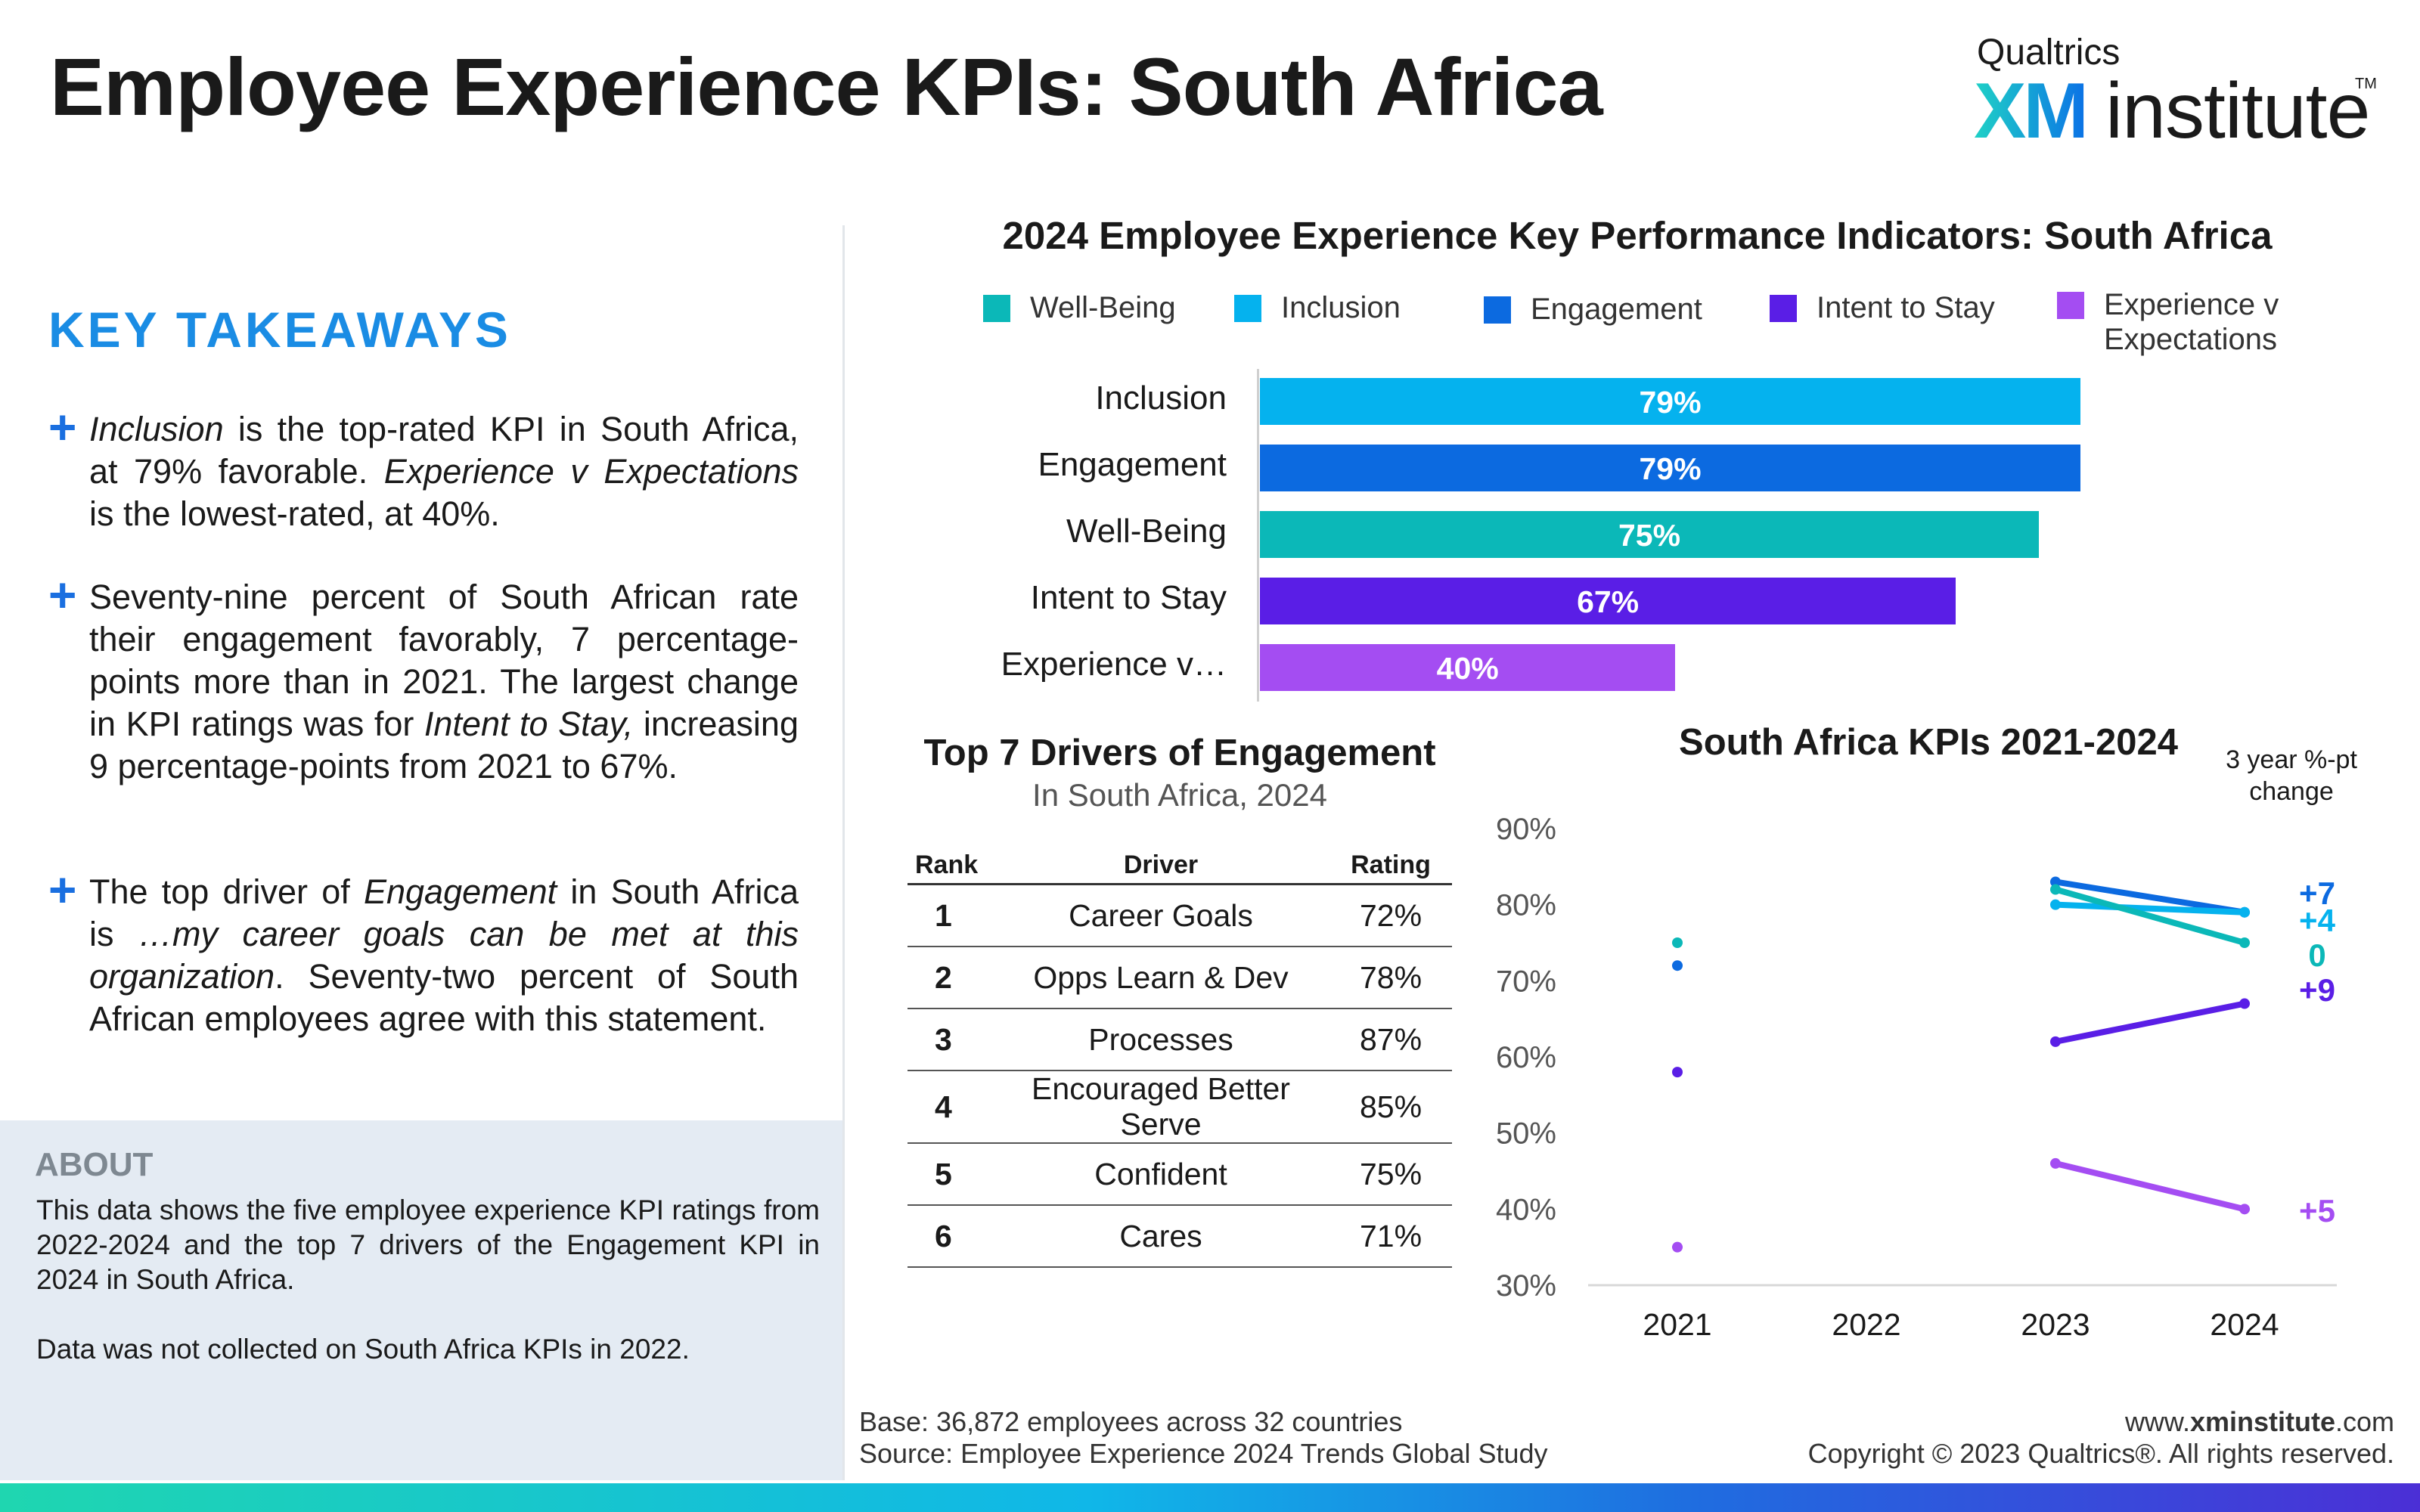 The height and width of the screenshot is (1512, 2420). I want to click on bar-value-label: 67%, so click(1609, 601).